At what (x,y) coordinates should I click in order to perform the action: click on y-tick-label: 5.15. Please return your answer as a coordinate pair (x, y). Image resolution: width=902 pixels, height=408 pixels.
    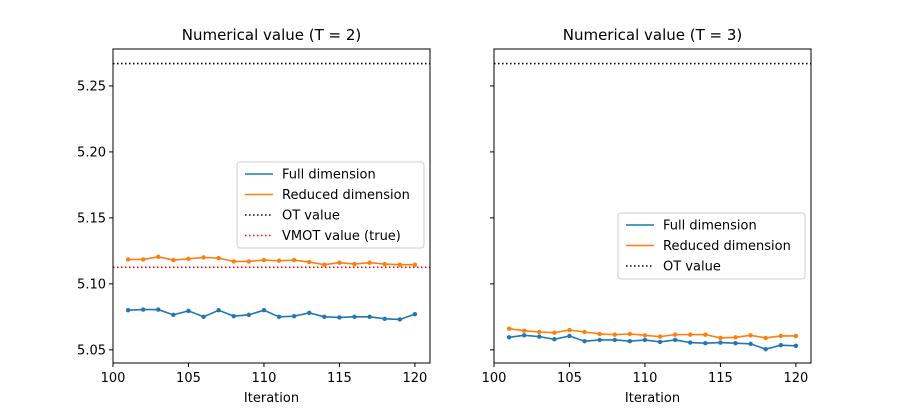
    Looking at the image, I should click on (91, 218).